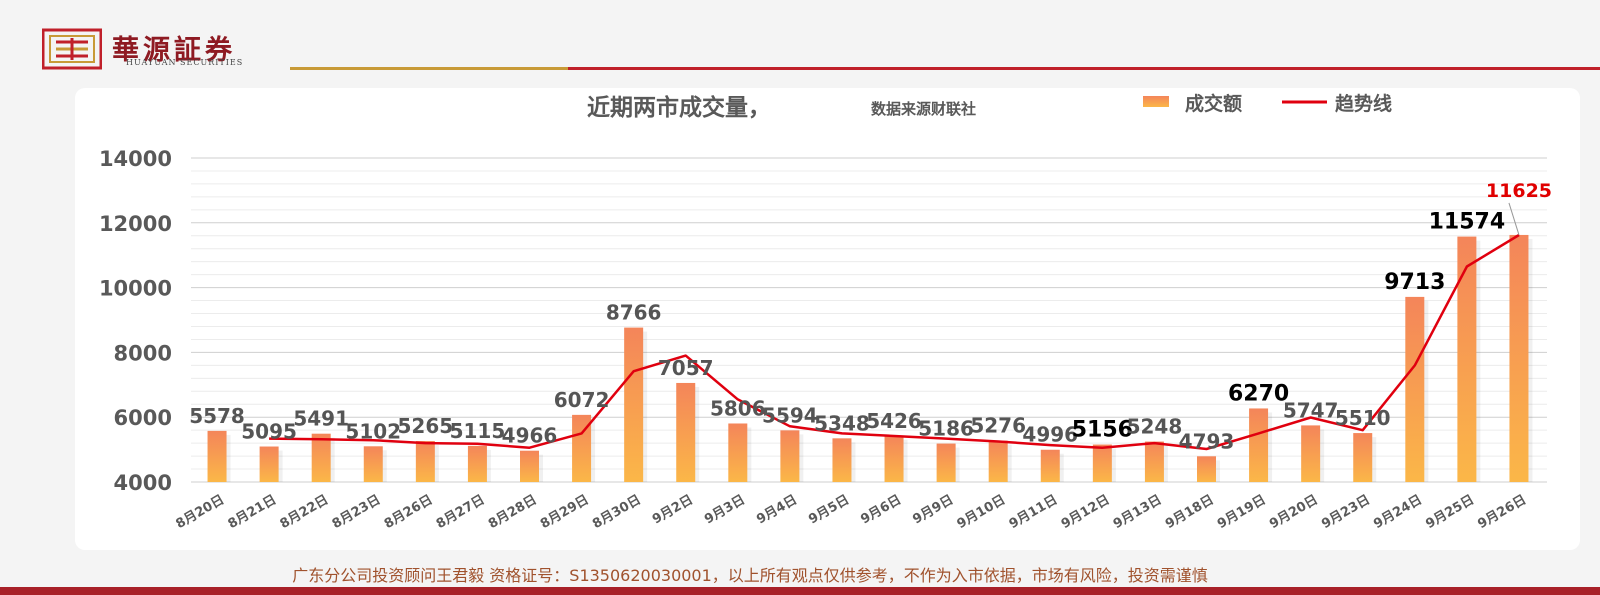 The height and width of the screenshot is (595, 1600). I want to click on data-label: 5510, so click(1363, 418).